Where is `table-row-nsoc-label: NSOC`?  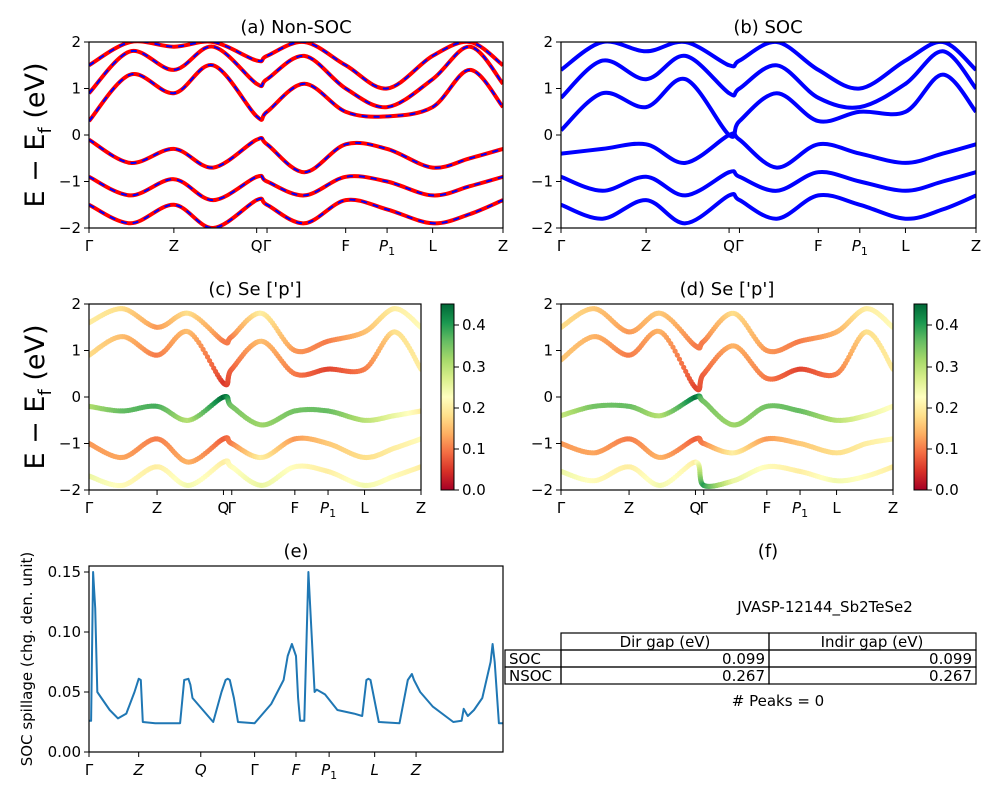
table-row-nsoc-label: NSOC is located at coordinates (530, 676).